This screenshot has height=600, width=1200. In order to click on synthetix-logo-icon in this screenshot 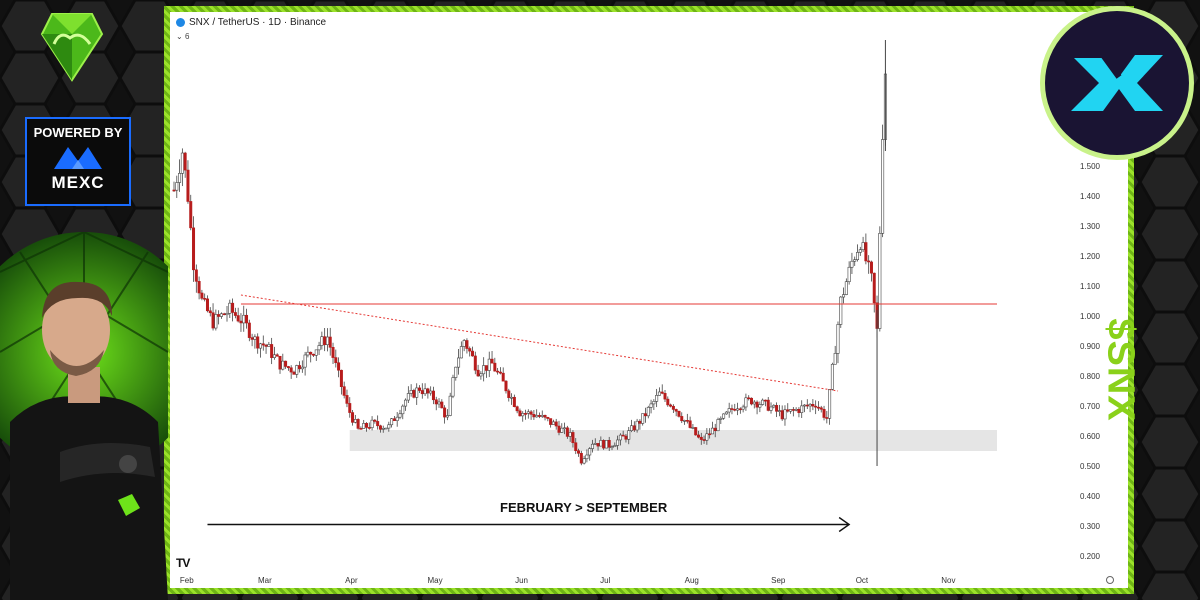, I will do `click(1117, 81)`.